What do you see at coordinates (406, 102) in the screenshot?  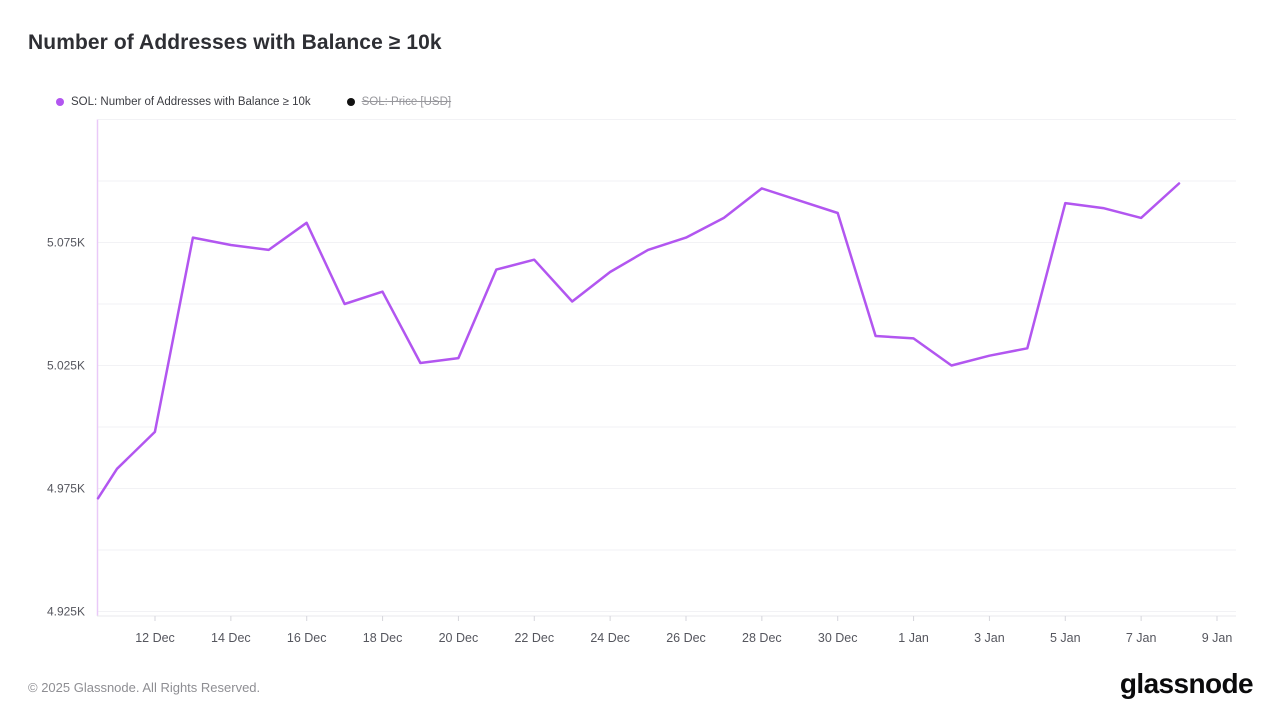 I see `legend-label-sol-price: SOL: Price [USD]` at bounding box center [406, 102].